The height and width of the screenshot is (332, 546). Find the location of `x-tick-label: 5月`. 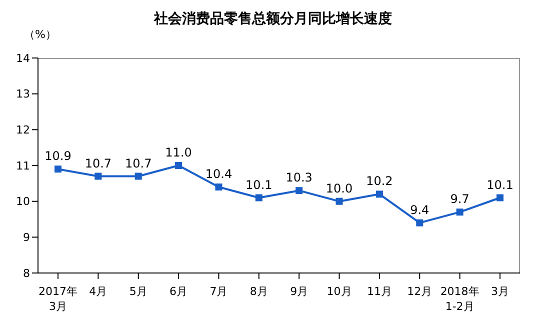

x-tick-label: 5月 is located at coordinates (138, 291).